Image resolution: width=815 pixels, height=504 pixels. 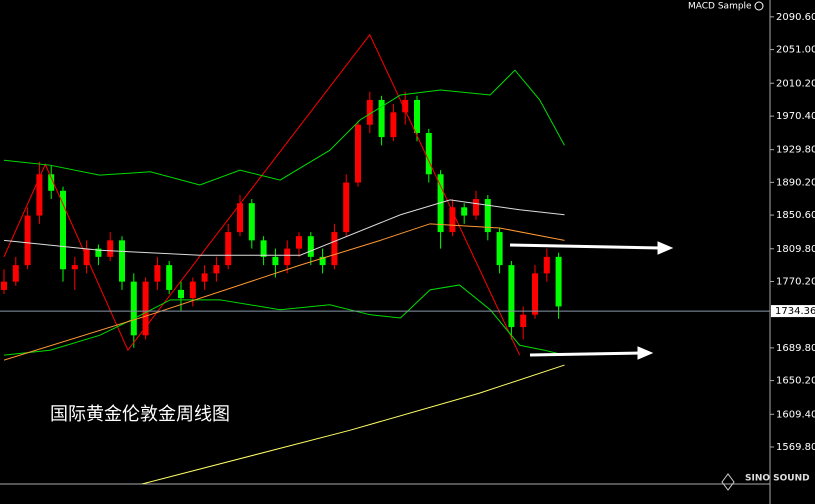 I want to click on y-tick-label: 1609.40, so click(x=795, y=414).